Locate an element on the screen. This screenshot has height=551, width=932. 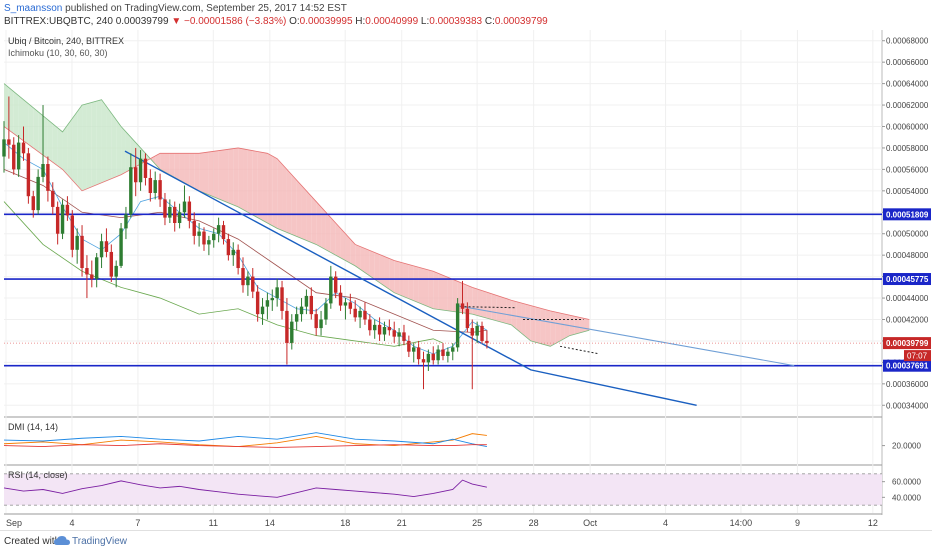
y-tick-label: 0.00062000 is located at coordinates (907, 105).